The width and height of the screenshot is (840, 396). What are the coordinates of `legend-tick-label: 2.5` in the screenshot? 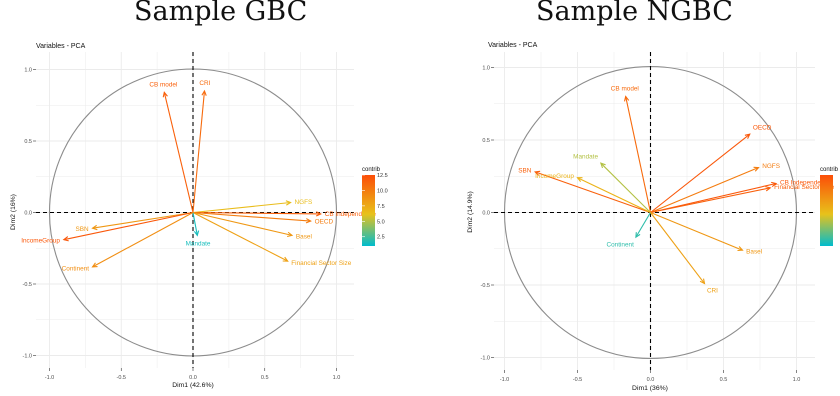 It's located at (381, 238).